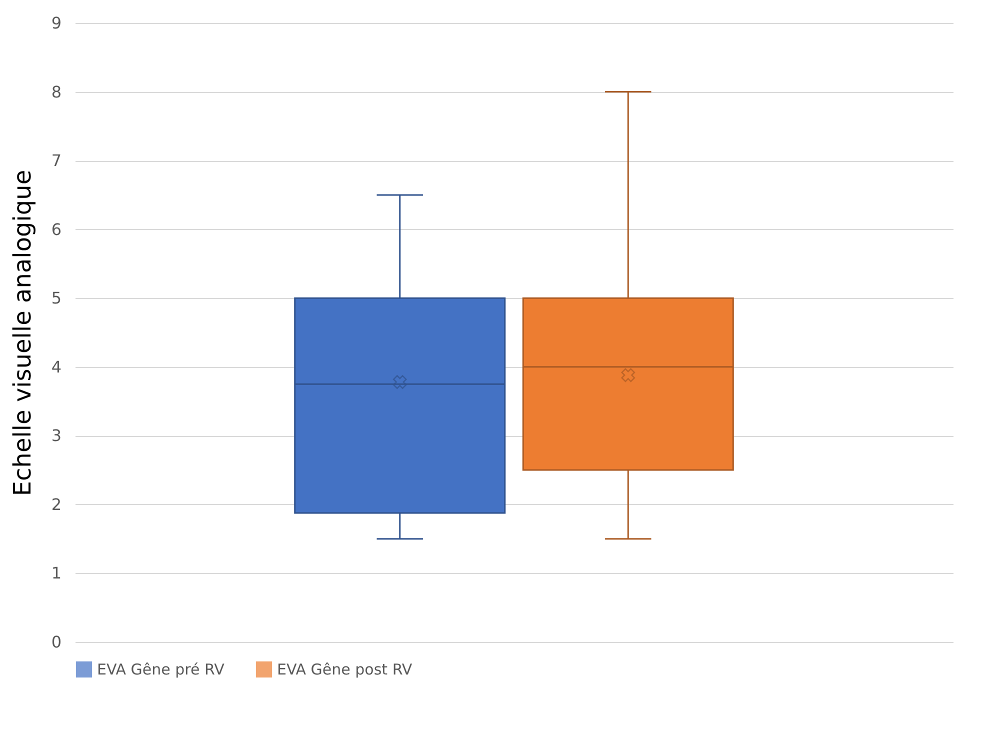 This screenshot has width=998, height=753. Describe the element at coordinates (345, 669) in the screenshot. I see `legend-label: EVA Gêne post RV` at that location.